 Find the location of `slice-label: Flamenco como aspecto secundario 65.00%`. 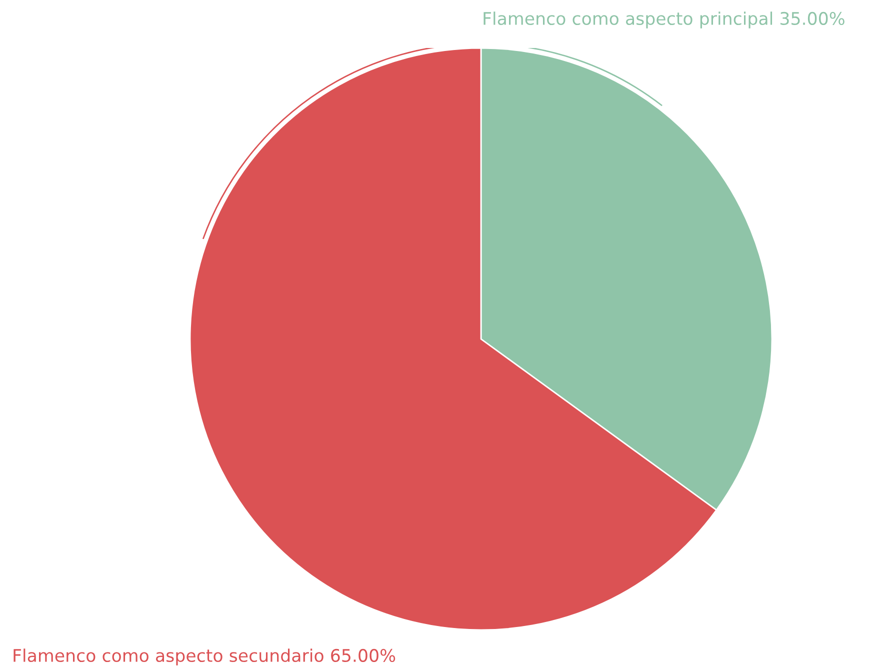

slice-label: Flamenco como aspecto secundario 65.00% is located at coordinates (205, 657).